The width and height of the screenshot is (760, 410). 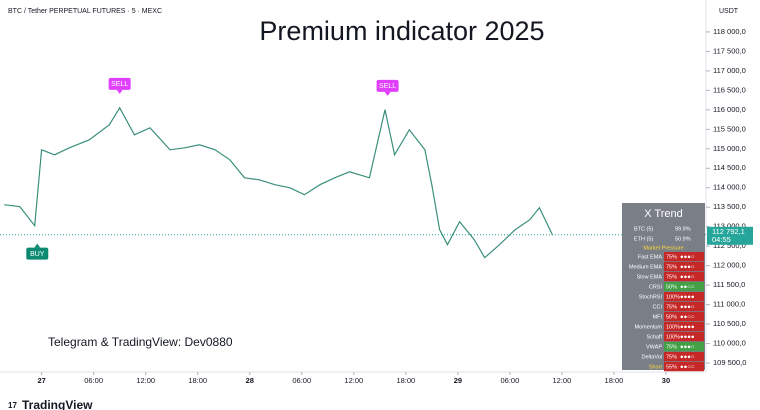 What do you see at coordinates (645, 267) in the screenshot?
I see `row-name: Medium EMA` at bounding box center [645, 267].